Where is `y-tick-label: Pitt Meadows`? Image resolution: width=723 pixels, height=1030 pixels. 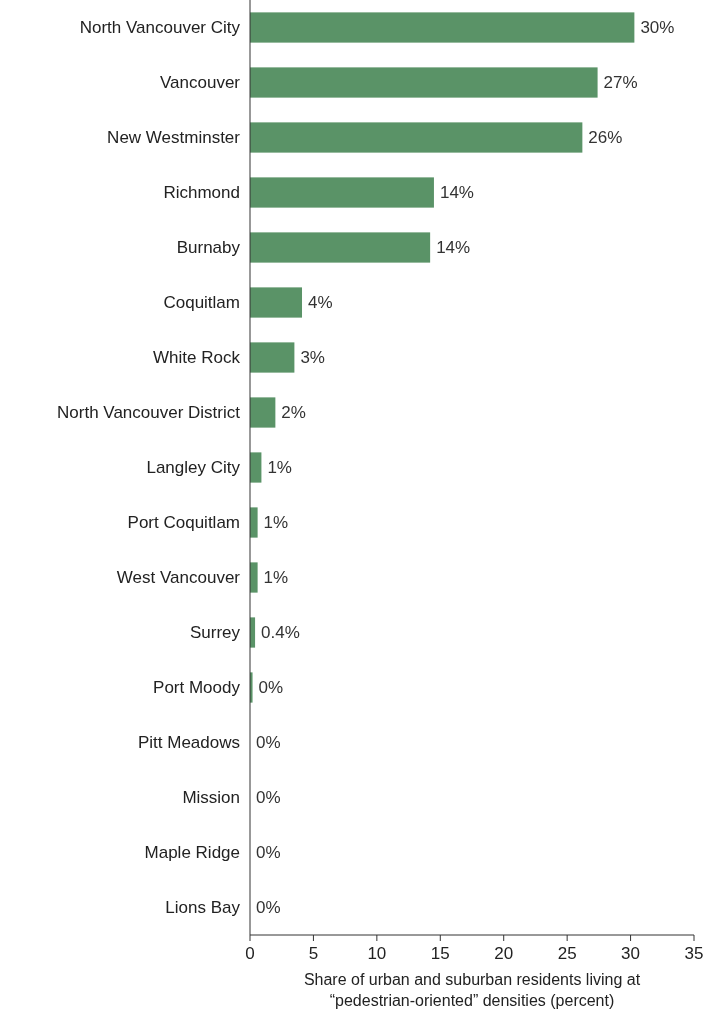
y-tick-label: Pitt Meadows is located at coordinates (188, 743).